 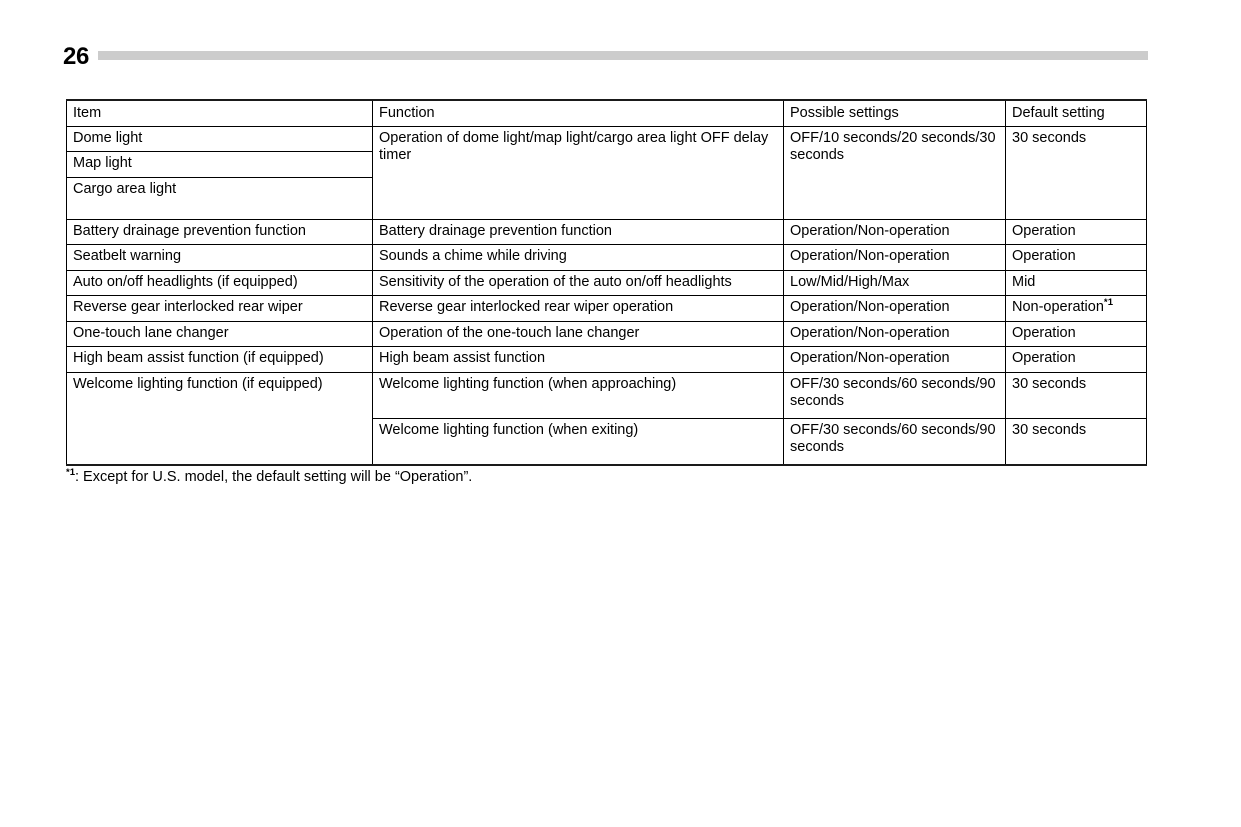 I want to click on page-header: 26, so click(x=620, y=45).